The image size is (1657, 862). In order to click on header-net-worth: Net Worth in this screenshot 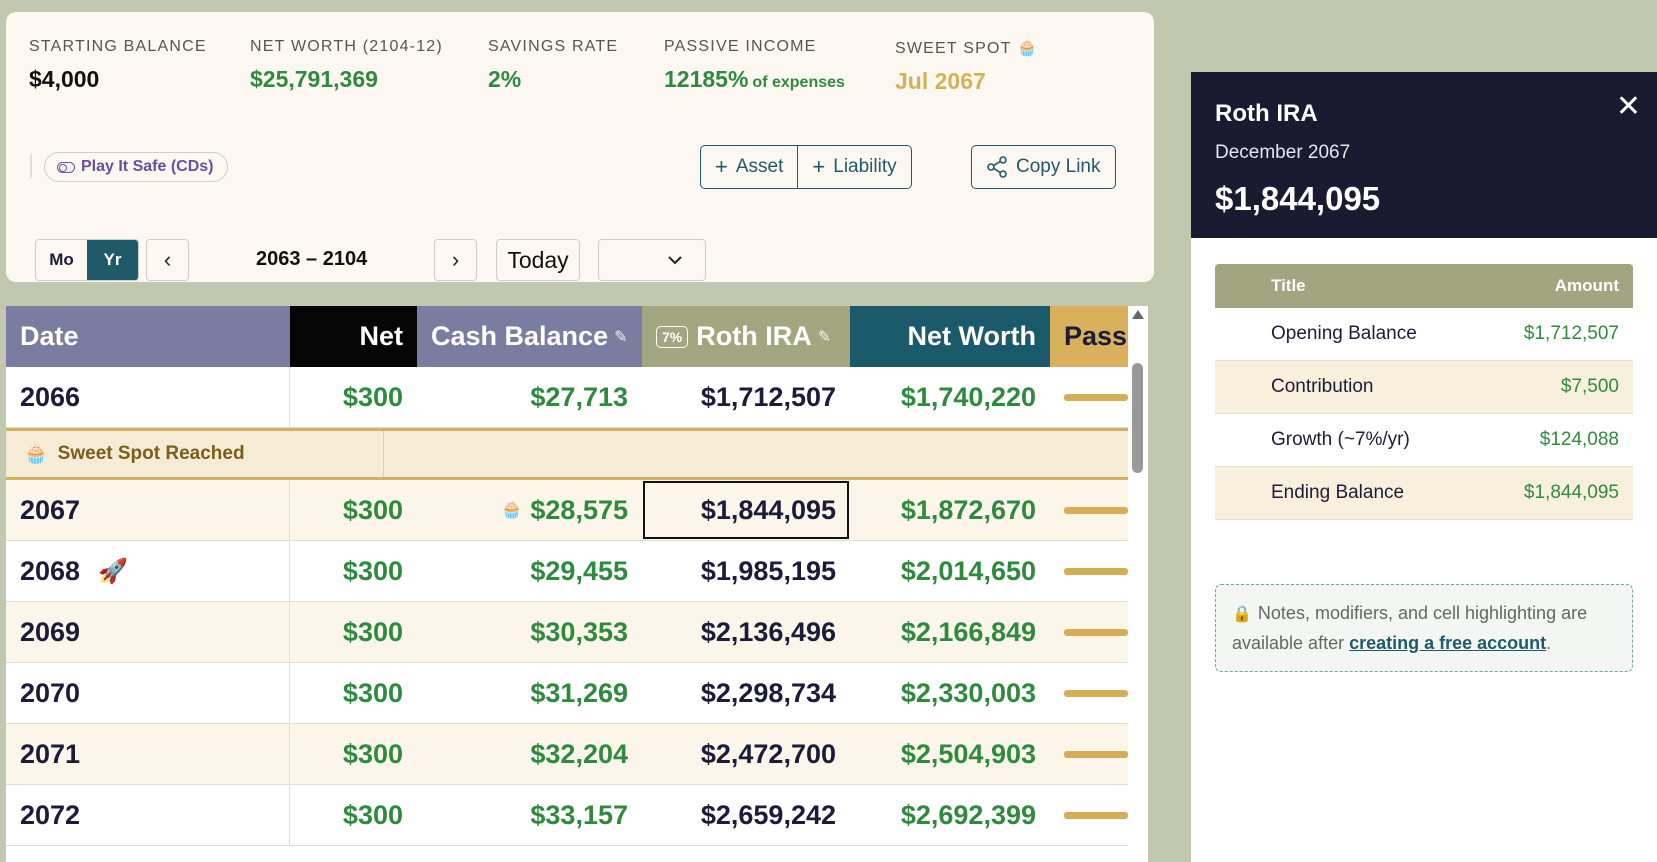, I will do `click(950, 336)`.